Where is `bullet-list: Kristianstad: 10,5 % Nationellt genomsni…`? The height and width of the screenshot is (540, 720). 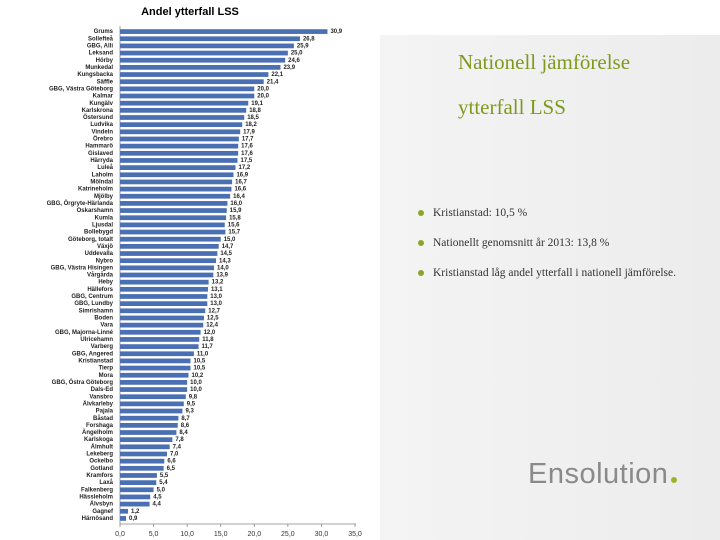
bullet-list: Kristianstad: 10,5 % Nationellt genomsni… is located at coordinates (553, 247).